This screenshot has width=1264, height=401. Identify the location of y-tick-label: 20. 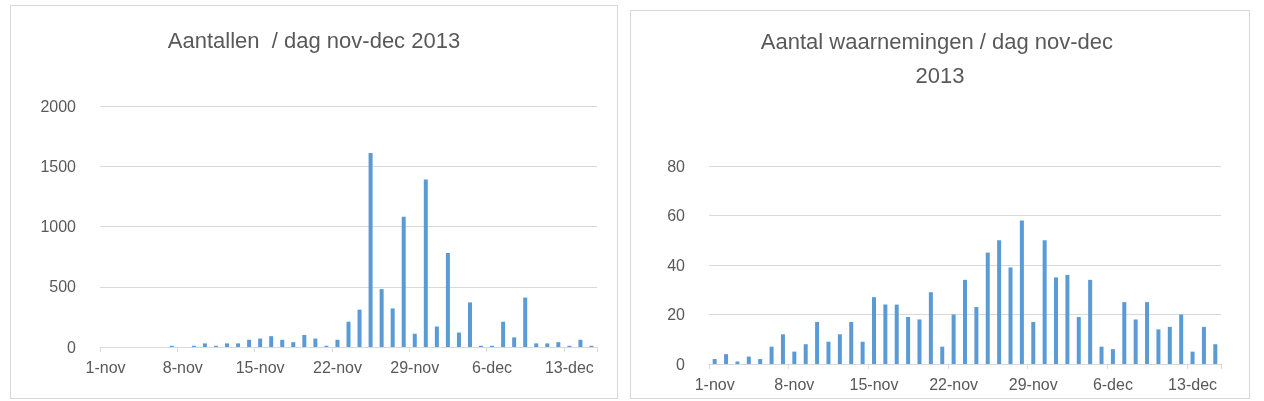
(676, 314).